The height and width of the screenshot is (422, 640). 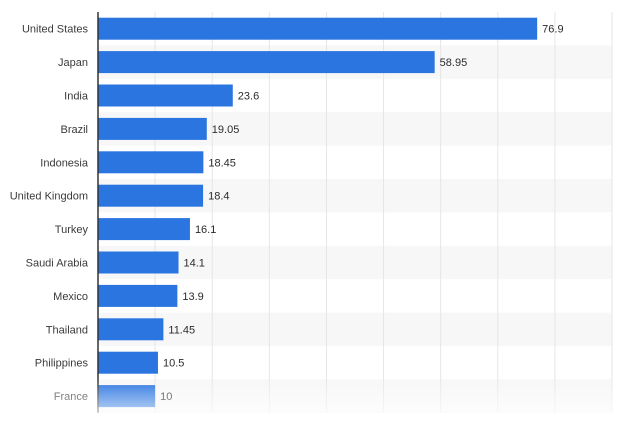 What do you see at coordinates (70, 297) in the screenshot?
I see `category-label: Mexico` at bounding box center [70, 297].